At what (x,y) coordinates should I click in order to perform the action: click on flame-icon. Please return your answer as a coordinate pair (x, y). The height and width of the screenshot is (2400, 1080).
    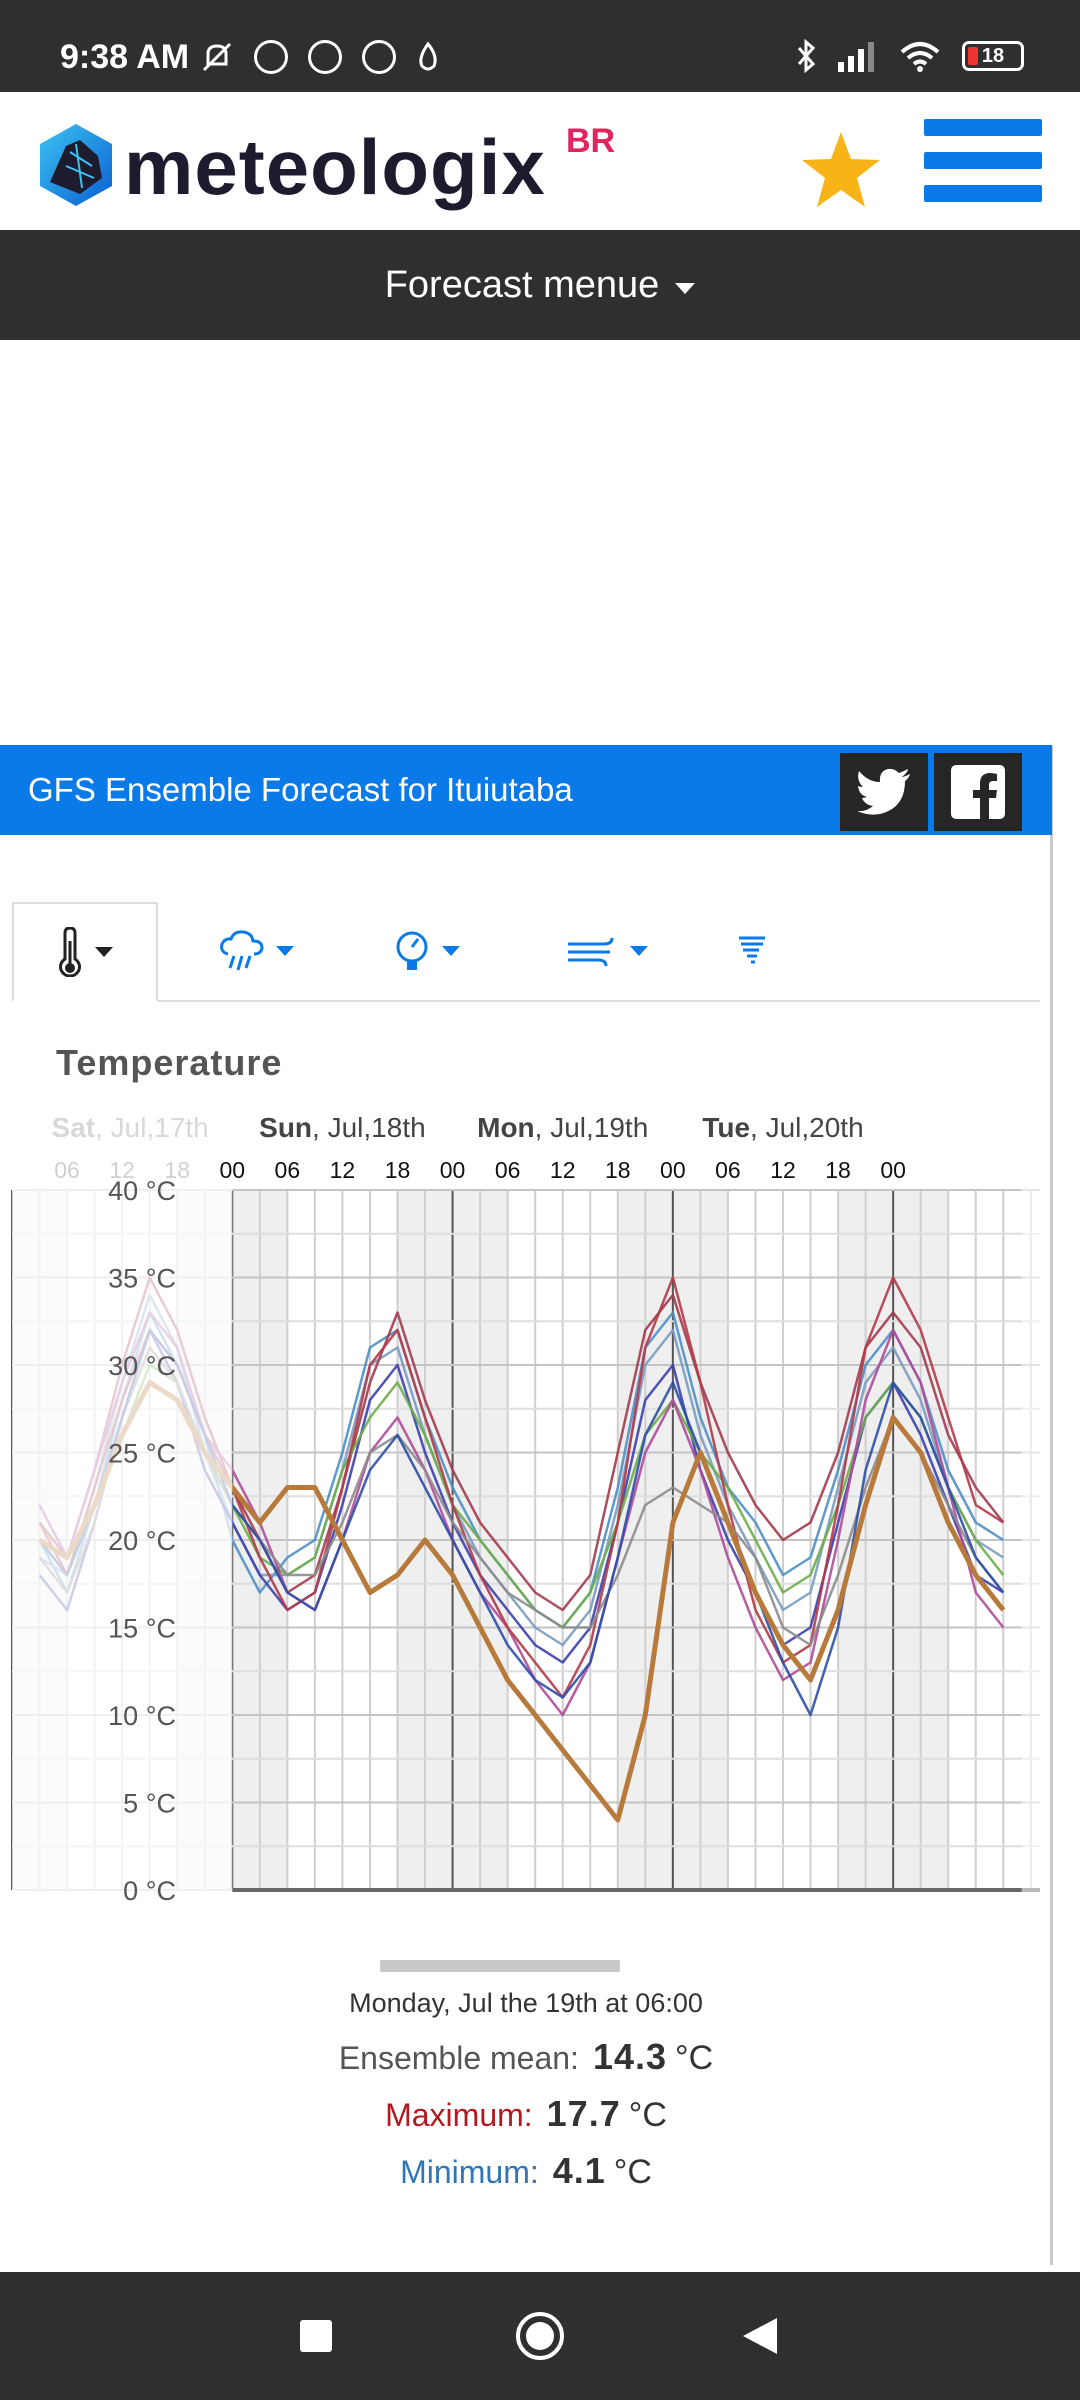
    Looking at the image, I should click on (428, 56).